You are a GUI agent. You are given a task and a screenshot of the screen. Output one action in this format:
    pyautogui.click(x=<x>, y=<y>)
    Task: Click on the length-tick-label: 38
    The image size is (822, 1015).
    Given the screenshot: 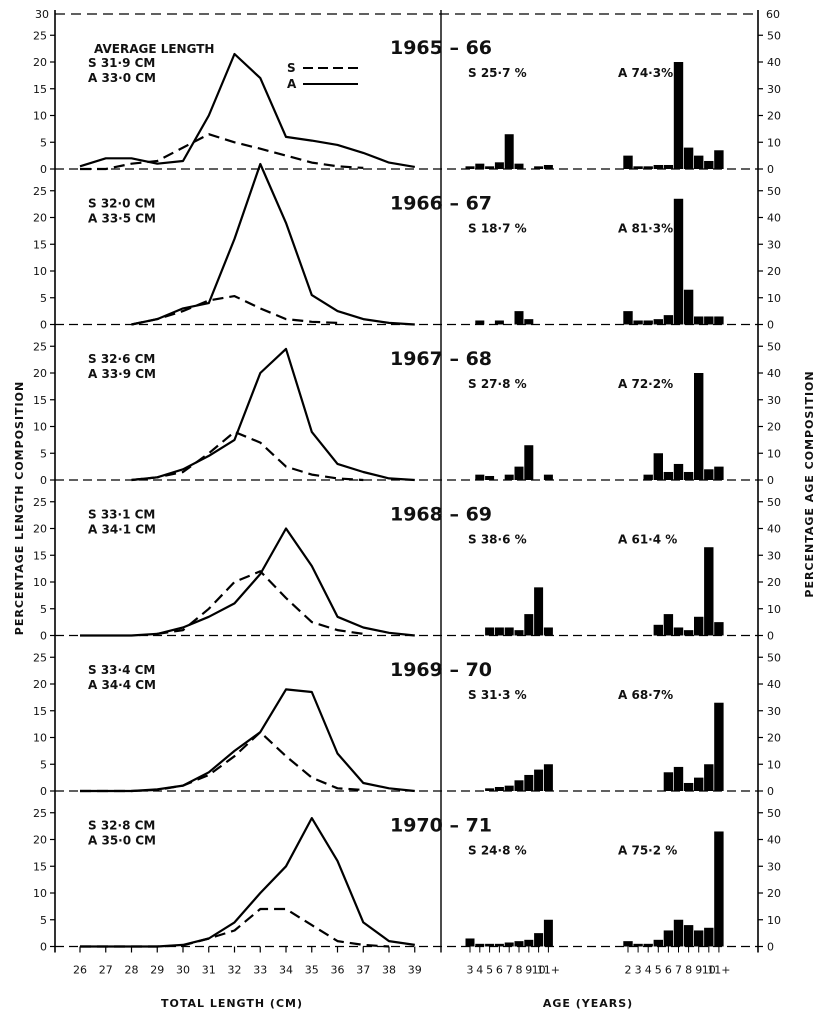 What is the action you would take?
    pyautogui.click(x=389, y=970)
    